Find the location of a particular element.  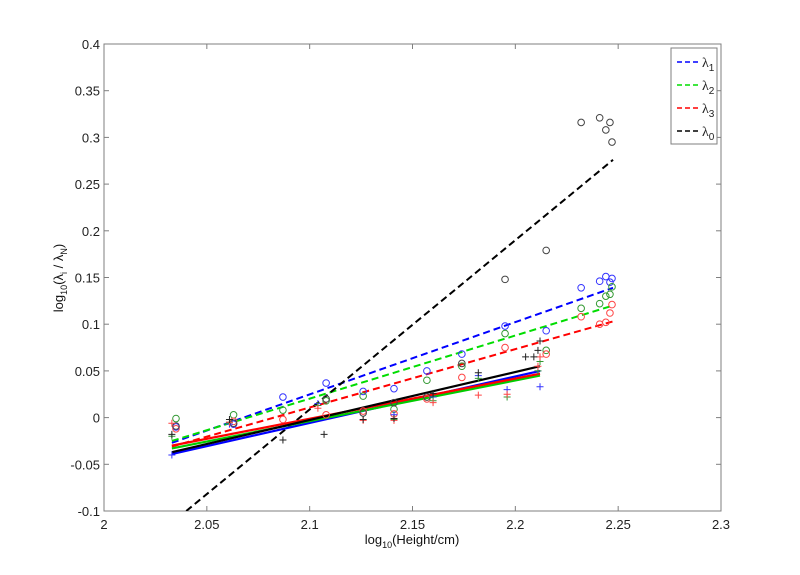

x-tick-label: 2.2 is located at coordinates (515, 524).